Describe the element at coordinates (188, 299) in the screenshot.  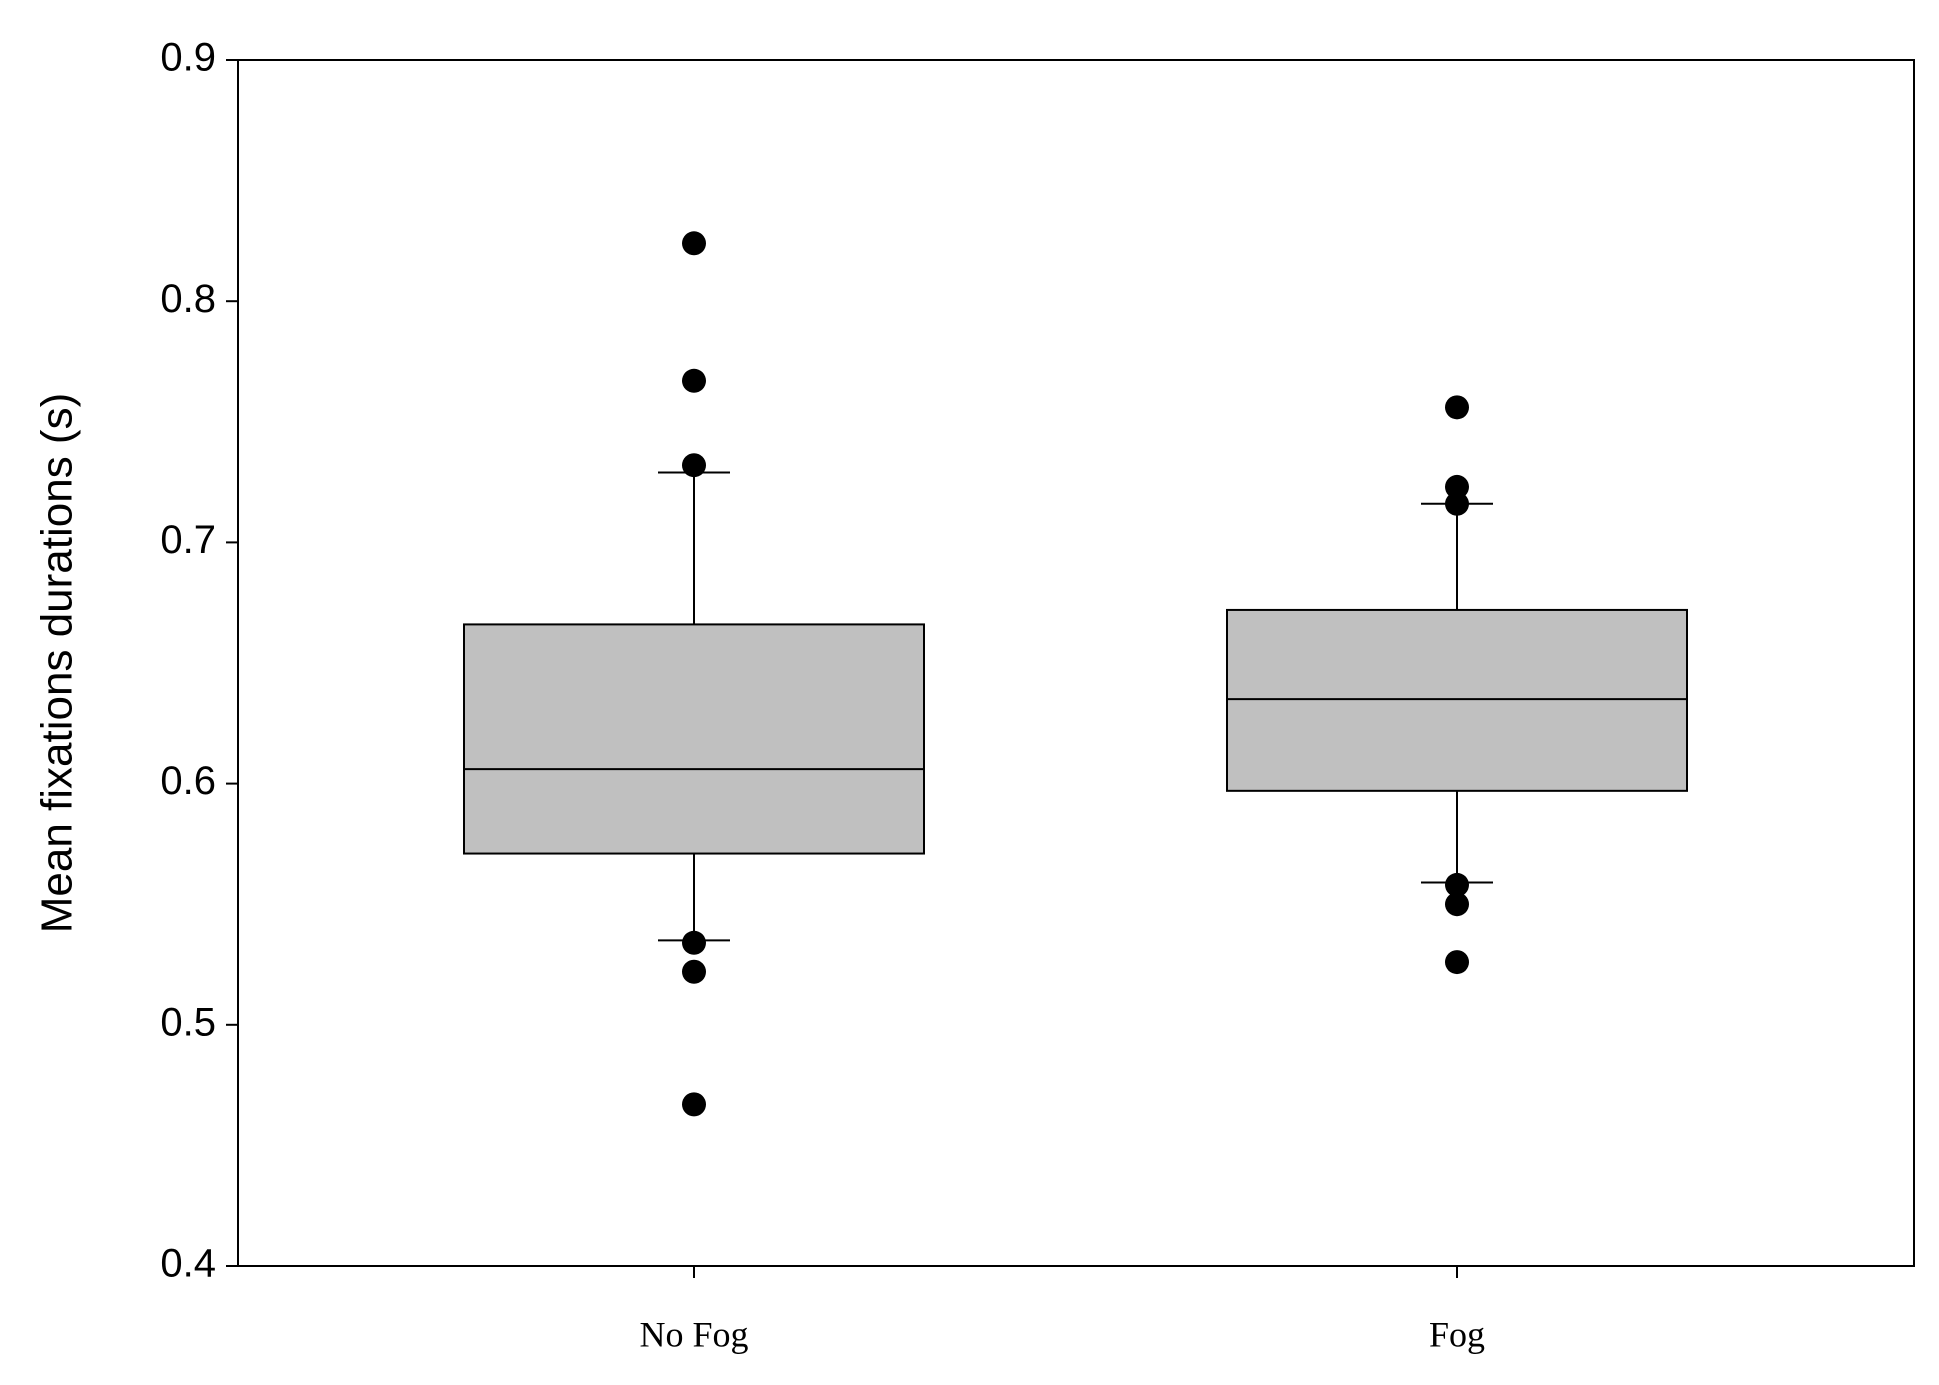
I see `y-tick-label: 0.8` at that location.